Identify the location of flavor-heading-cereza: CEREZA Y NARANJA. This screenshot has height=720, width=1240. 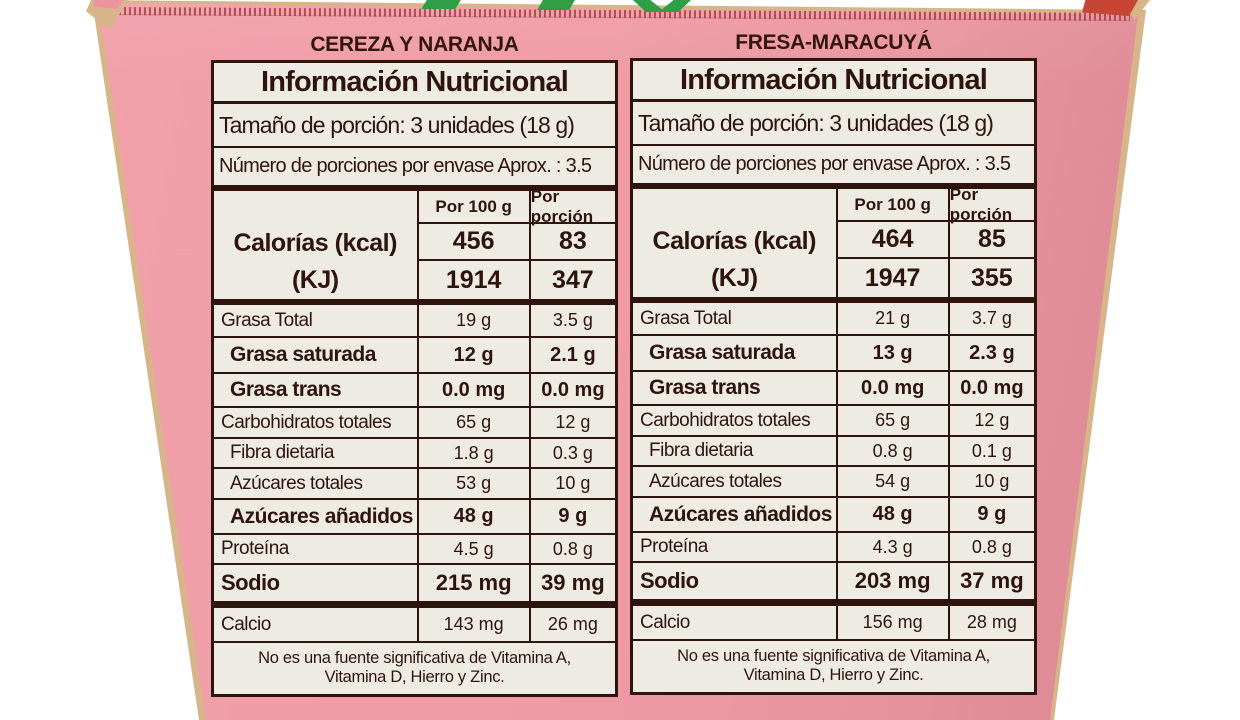
(414, 44).